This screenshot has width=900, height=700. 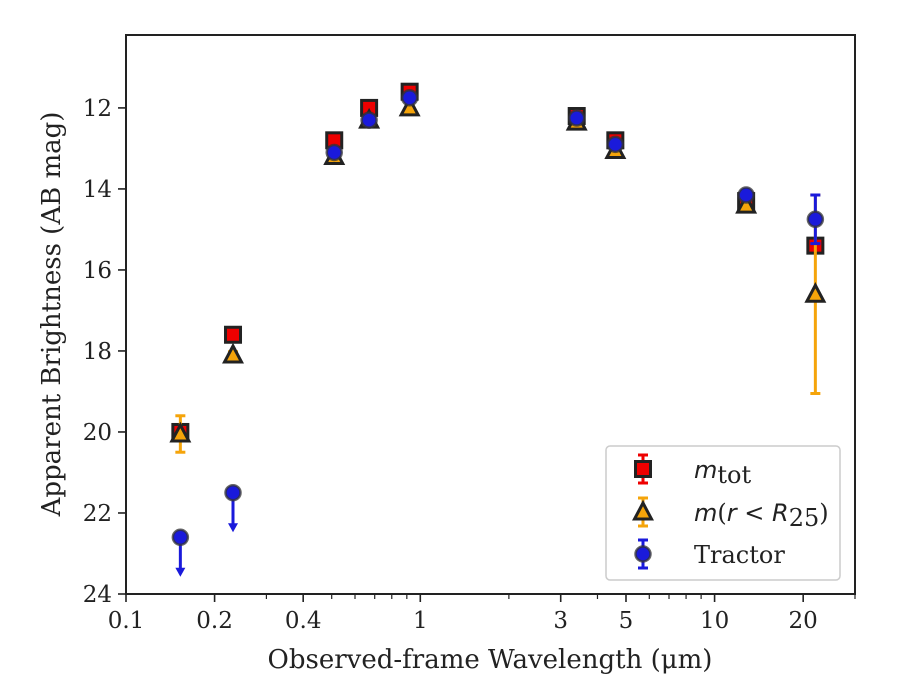 What do you see at coordinates (52, 315) in the screenshot?
I see `y-axis-label: Apparent Brightness (AB mag)` at bounding box center [52, 315].